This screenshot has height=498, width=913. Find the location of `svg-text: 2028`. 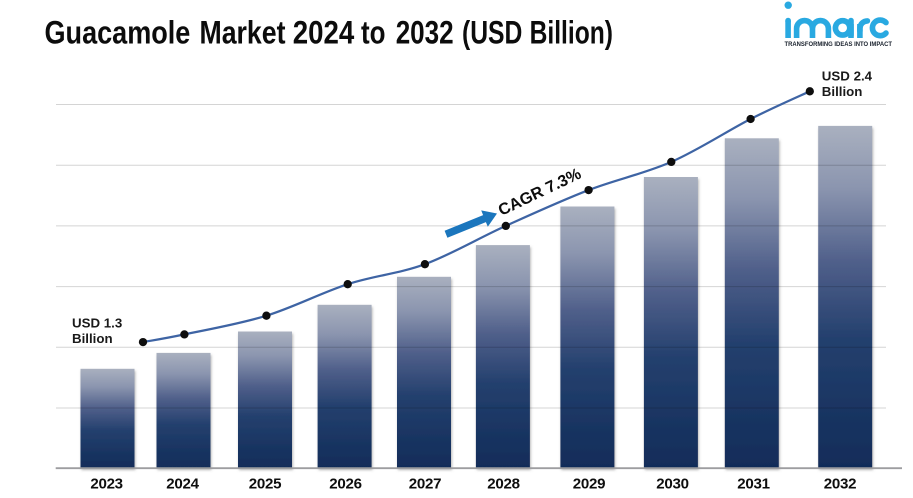

svg-text: 2028 is located at coordinates (503, 483).